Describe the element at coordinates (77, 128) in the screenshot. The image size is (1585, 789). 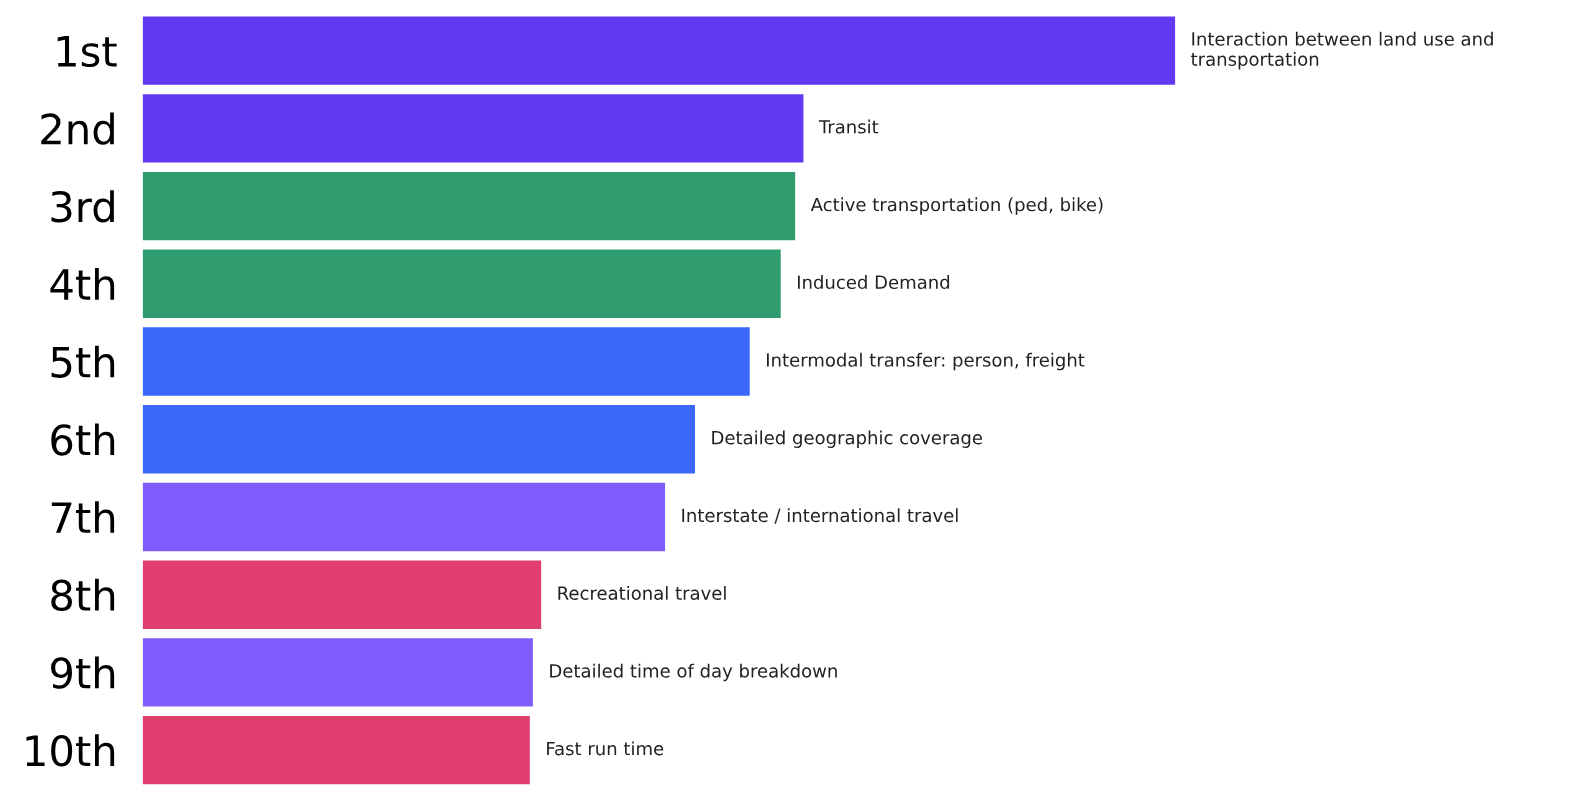
I see `y-tick-label: 2nd` at that location.